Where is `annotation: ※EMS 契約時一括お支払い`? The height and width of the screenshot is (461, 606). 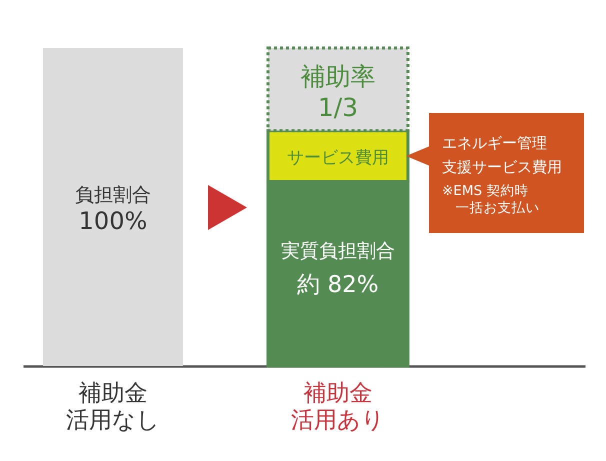
annotation: ※EMS 契約時一括お支払い is located at coordinates (491, 200).